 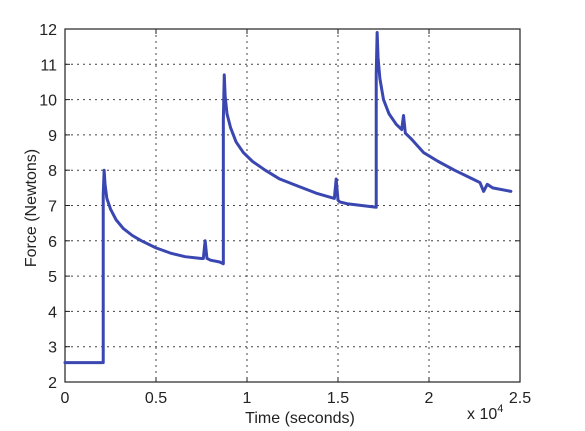 I want to click on x-tick-label: 0, so click(x=65, y=398).